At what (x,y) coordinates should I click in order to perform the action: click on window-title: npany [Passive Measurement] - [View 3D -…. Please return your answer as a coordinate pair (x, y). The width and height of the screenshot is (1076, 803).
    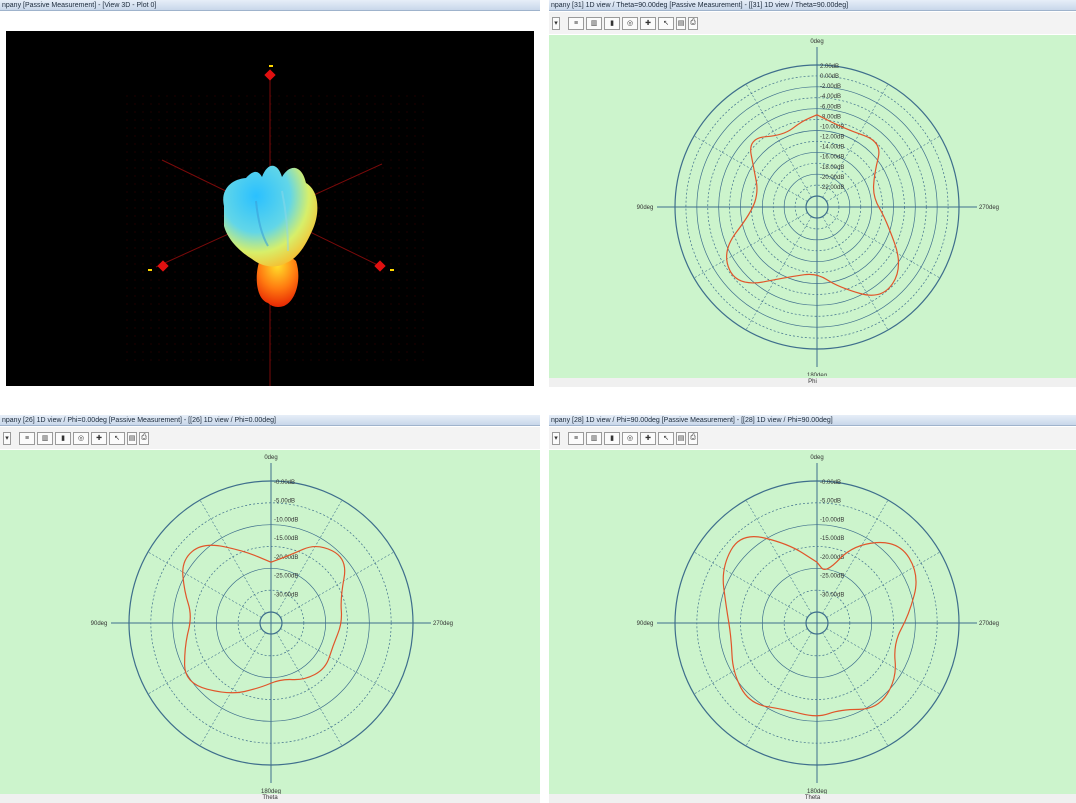
    Looking at the image, I should click on (270, 5).